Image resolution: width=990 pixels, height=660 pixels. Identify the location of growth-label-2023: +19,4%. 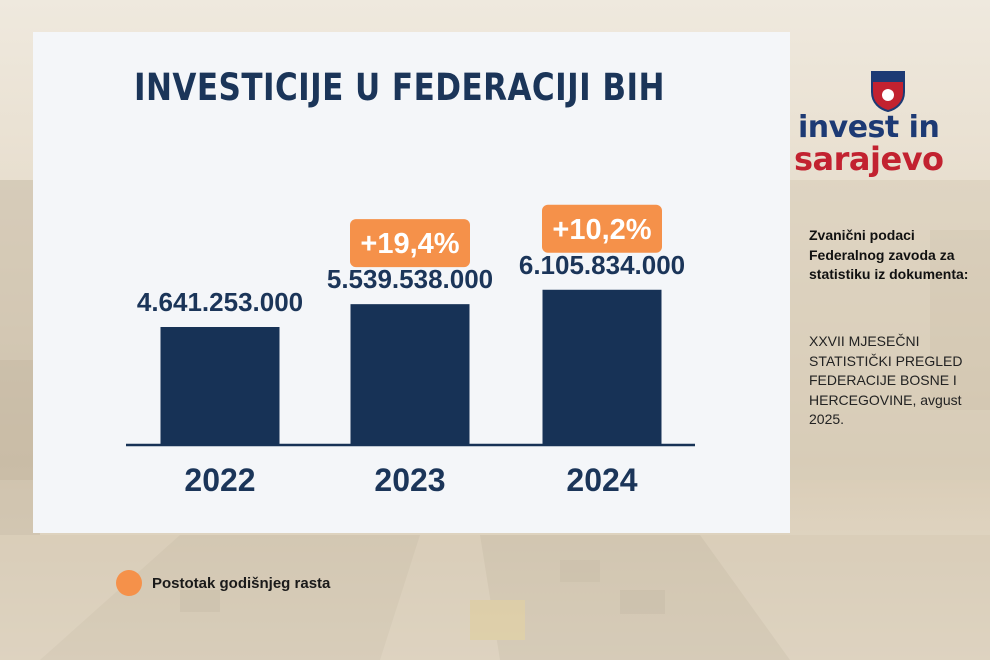
(409, 244).